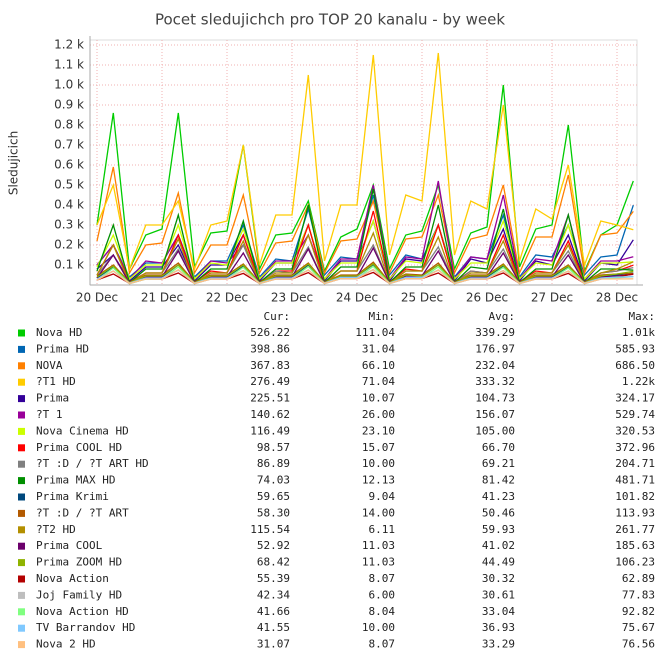  Describe the element at coordinates (375, 332) in the screenshot. I see `legend-stat: 111.04` at that location.